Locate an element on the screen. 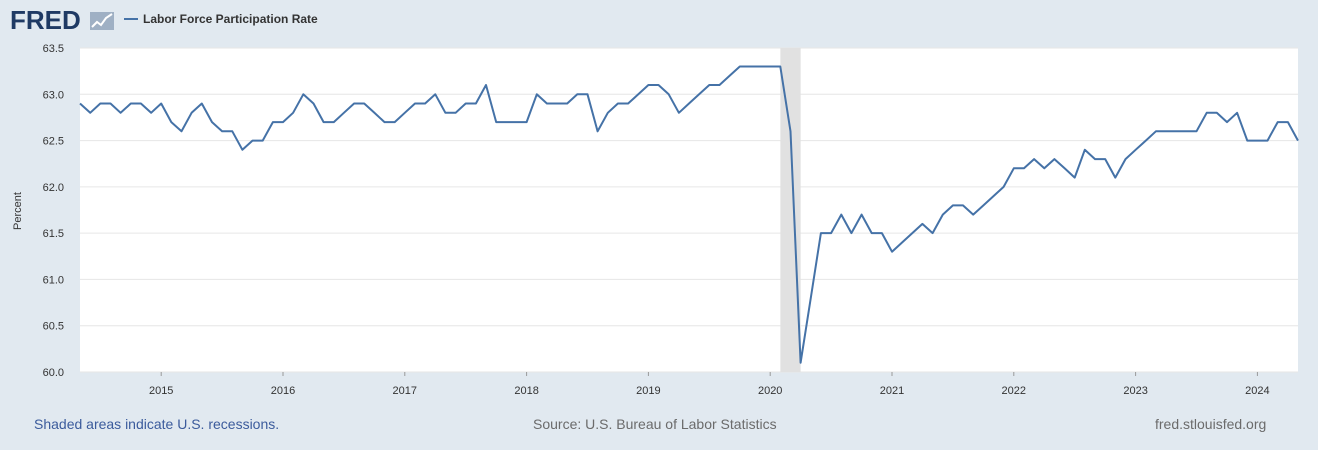 The image size is (1318, 450). y-tick-label: 63.0 is located at coordinates (53, 95).